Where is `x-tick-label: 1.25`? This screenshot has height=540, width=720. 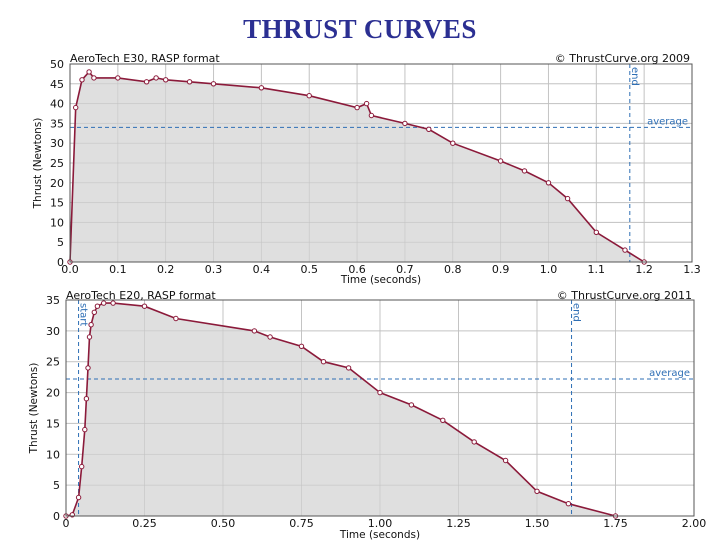 x-tick-label: 1.25 is located at coordinates (458, 523).